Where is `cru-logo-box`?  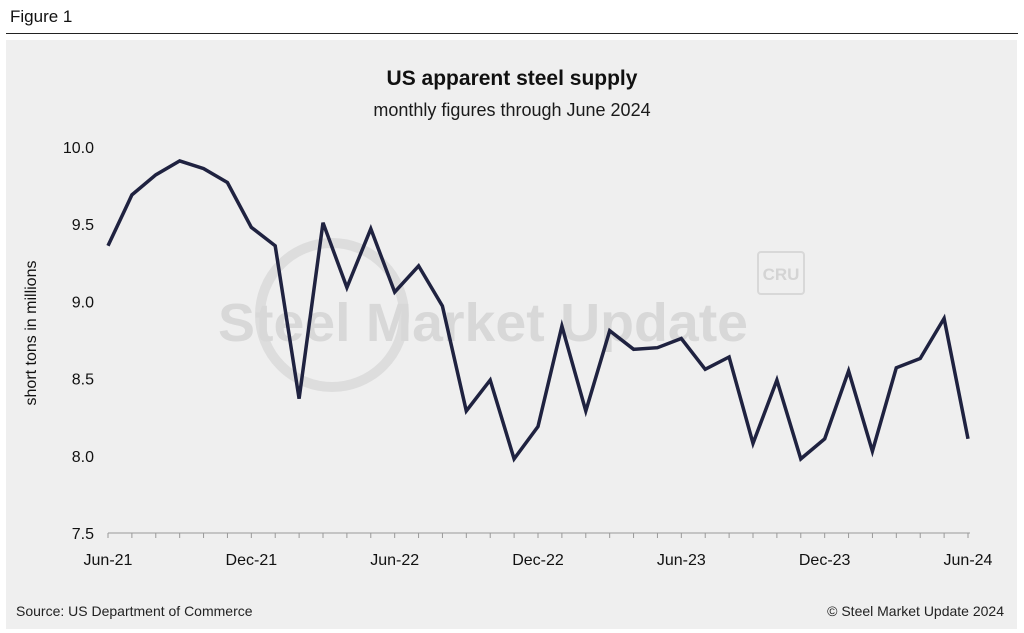 cru-logo-box is located at coordinates (781, 273).